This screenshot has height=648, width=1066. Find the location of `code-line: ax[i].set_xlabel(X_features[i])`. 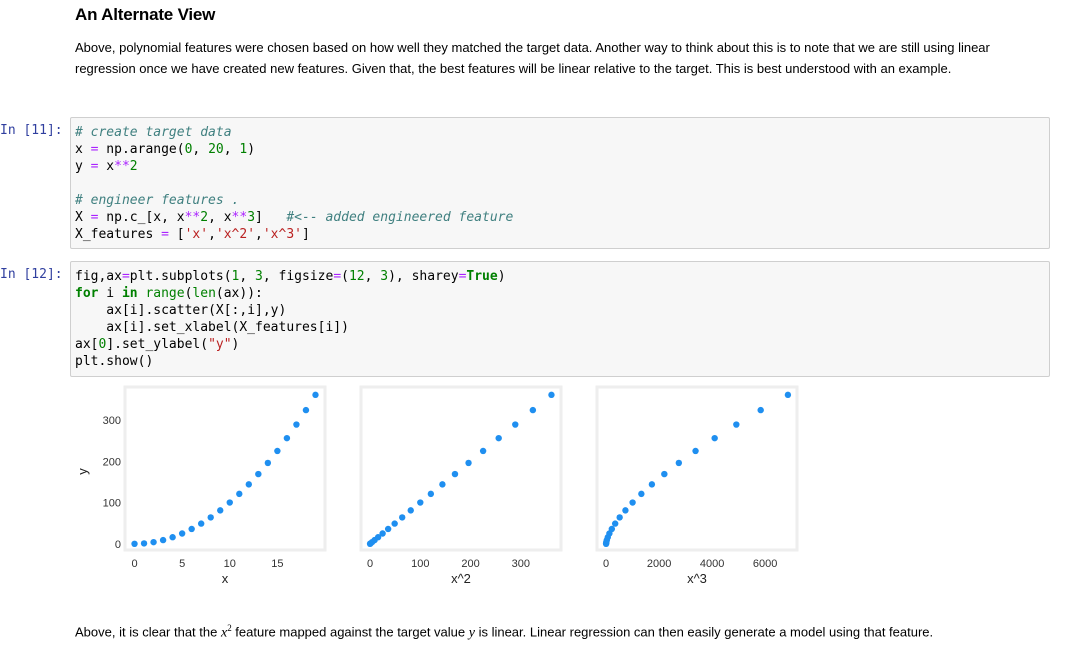

code-line: ax[i].set_xlabel(X_features[i]) is located at coordinates (290, 327).